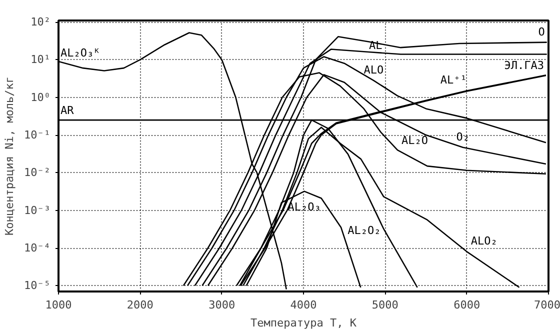 The image size is (560, 332). Describe the element at coordinates (547, 305) in the screenshot. I see `x-tick-label: 7000` at that location.